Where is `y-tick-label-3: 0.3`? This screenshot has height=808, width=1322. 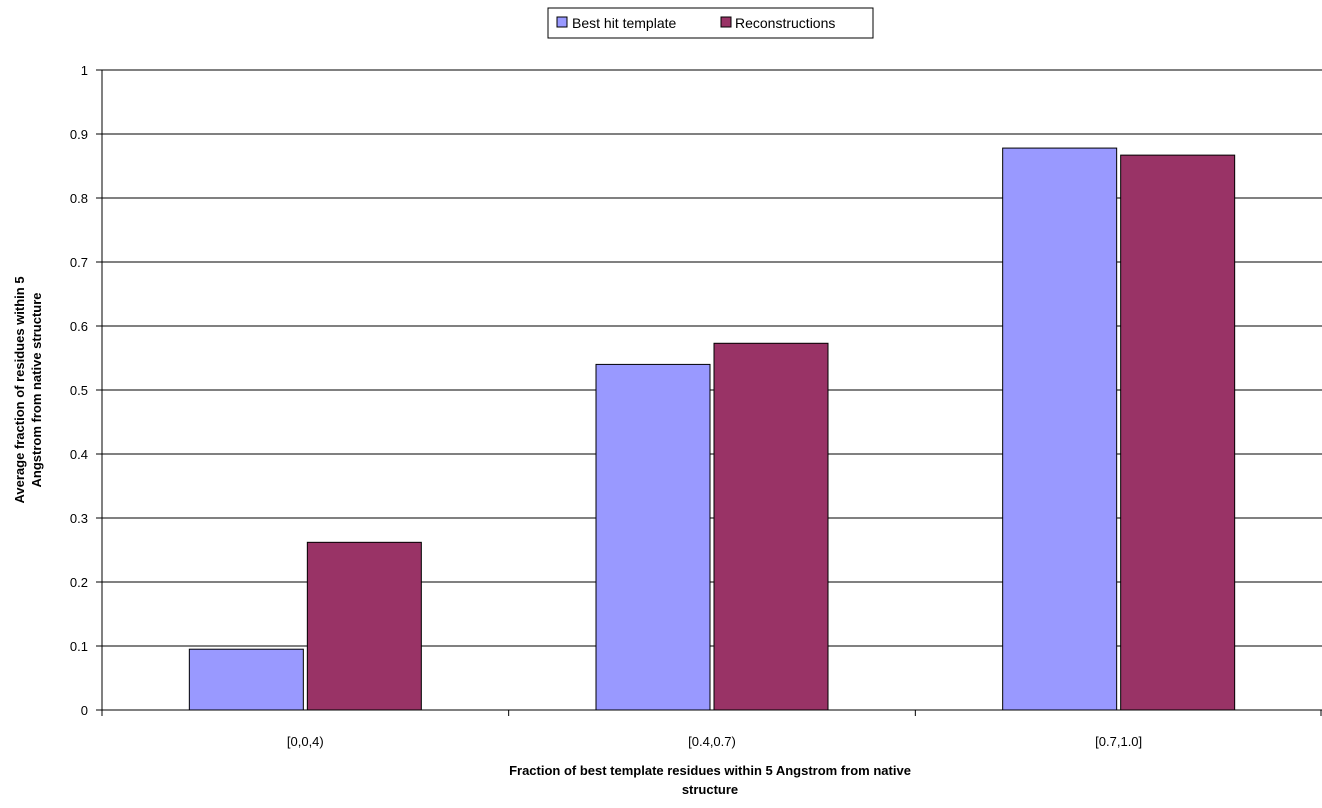 y-tick-label-3: 0.3 is located at coordinates (79, 518).